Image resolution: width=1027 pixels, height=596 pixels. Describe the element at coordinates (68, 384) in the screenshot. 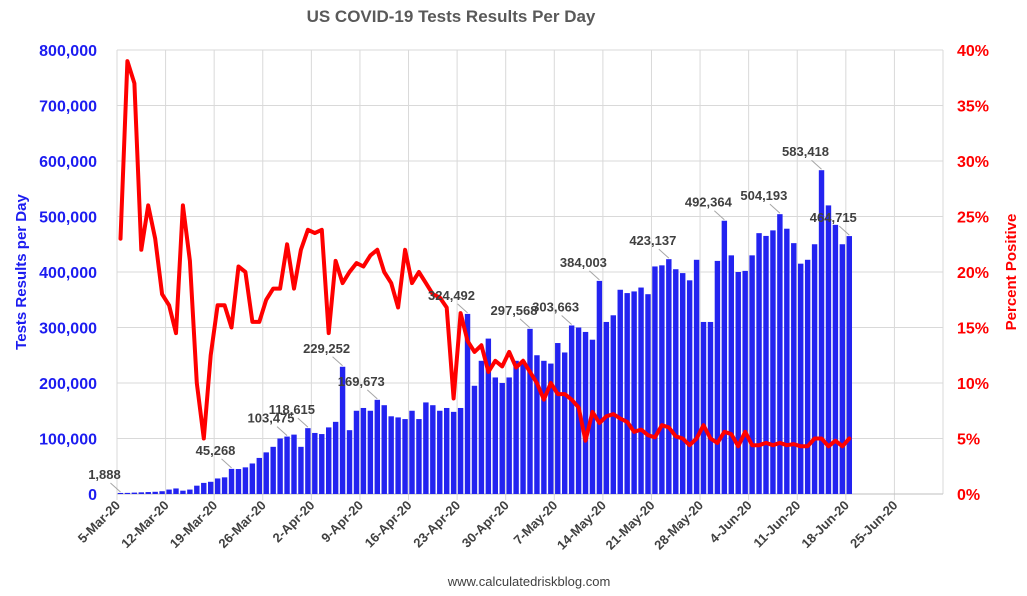

I see `left-tick-label: 200,000` at that location.